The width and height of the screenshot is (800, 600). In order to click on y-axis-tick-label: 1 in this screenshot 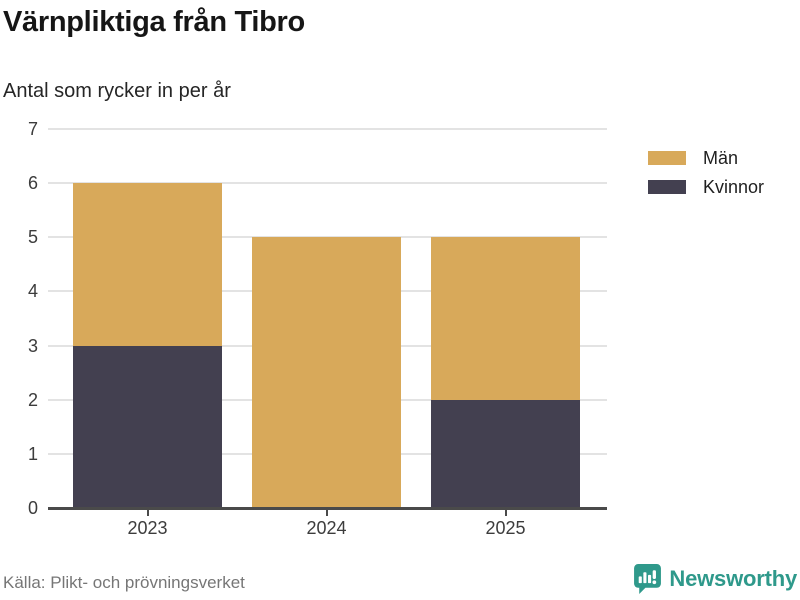, I will do `click(32, 453)`.